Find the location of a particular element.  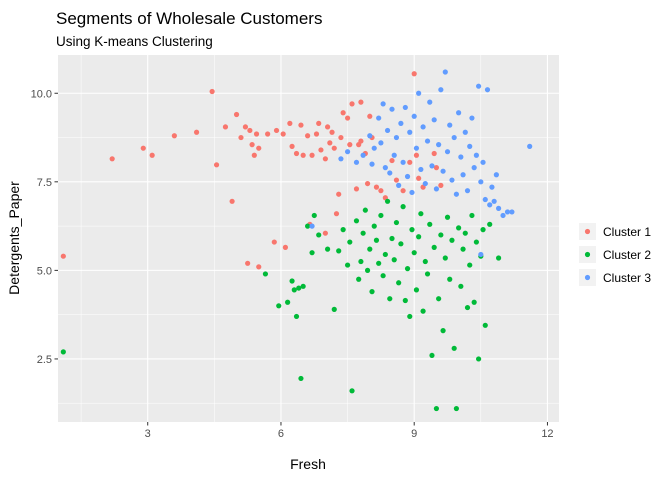

legend: Cluster 1 Cluster 2 Cluster 3 is located at coordinates (615, 254).